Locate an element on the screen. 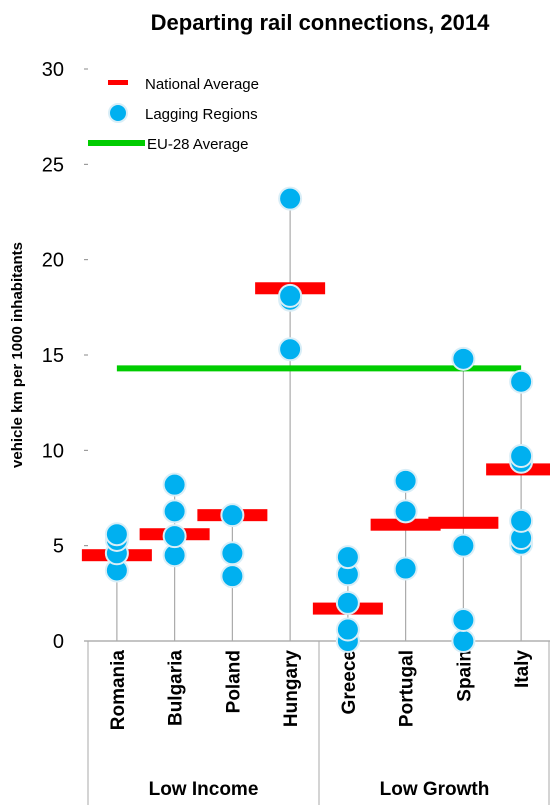 The height and width of the screenshot is (810, 550). group-label: Low Income is located at coordinates (204, 789).